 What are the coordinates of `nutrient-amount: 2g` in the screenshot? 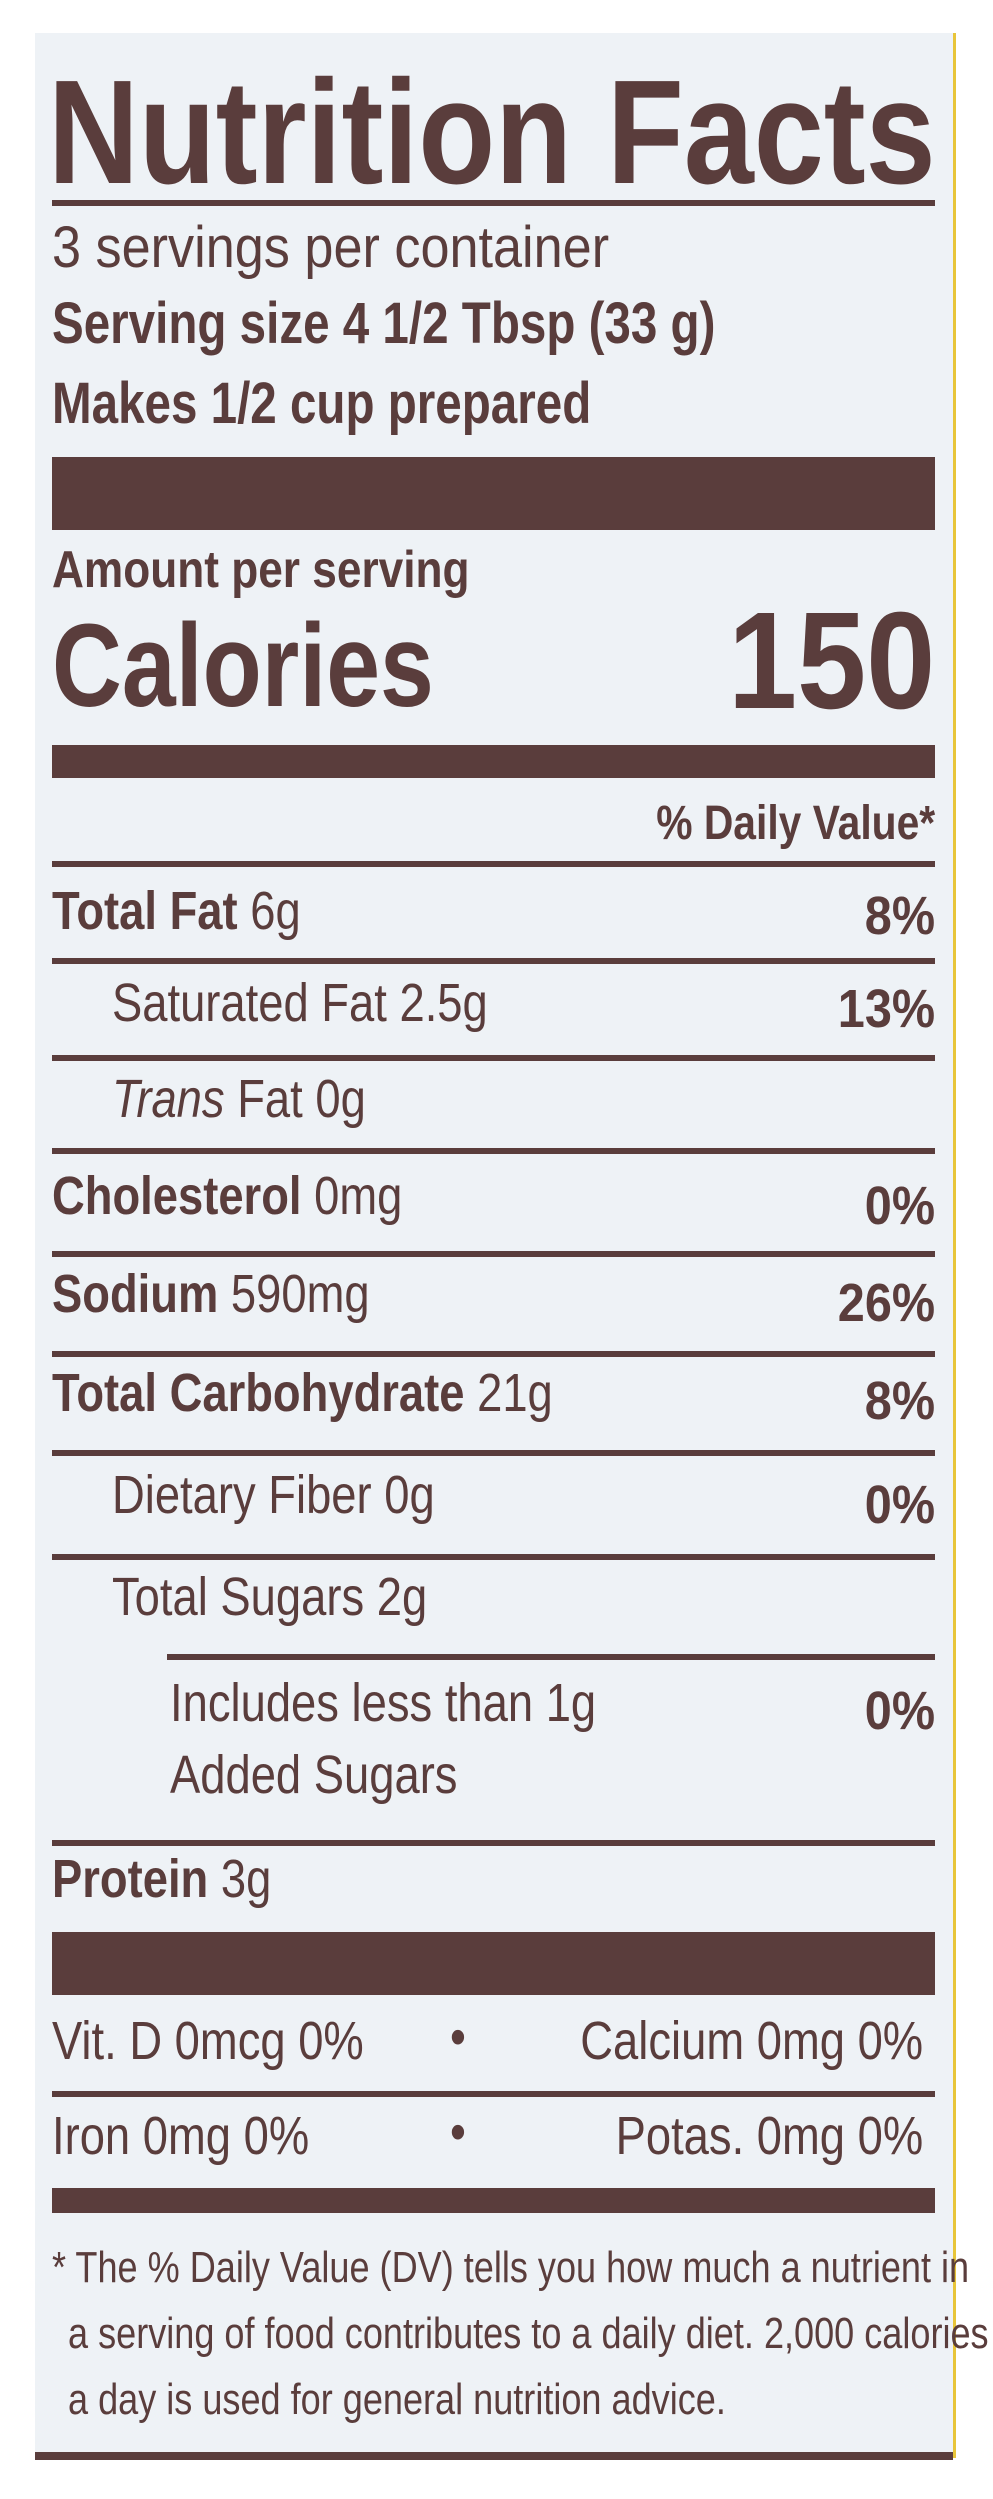 It's located at (402, 1597).